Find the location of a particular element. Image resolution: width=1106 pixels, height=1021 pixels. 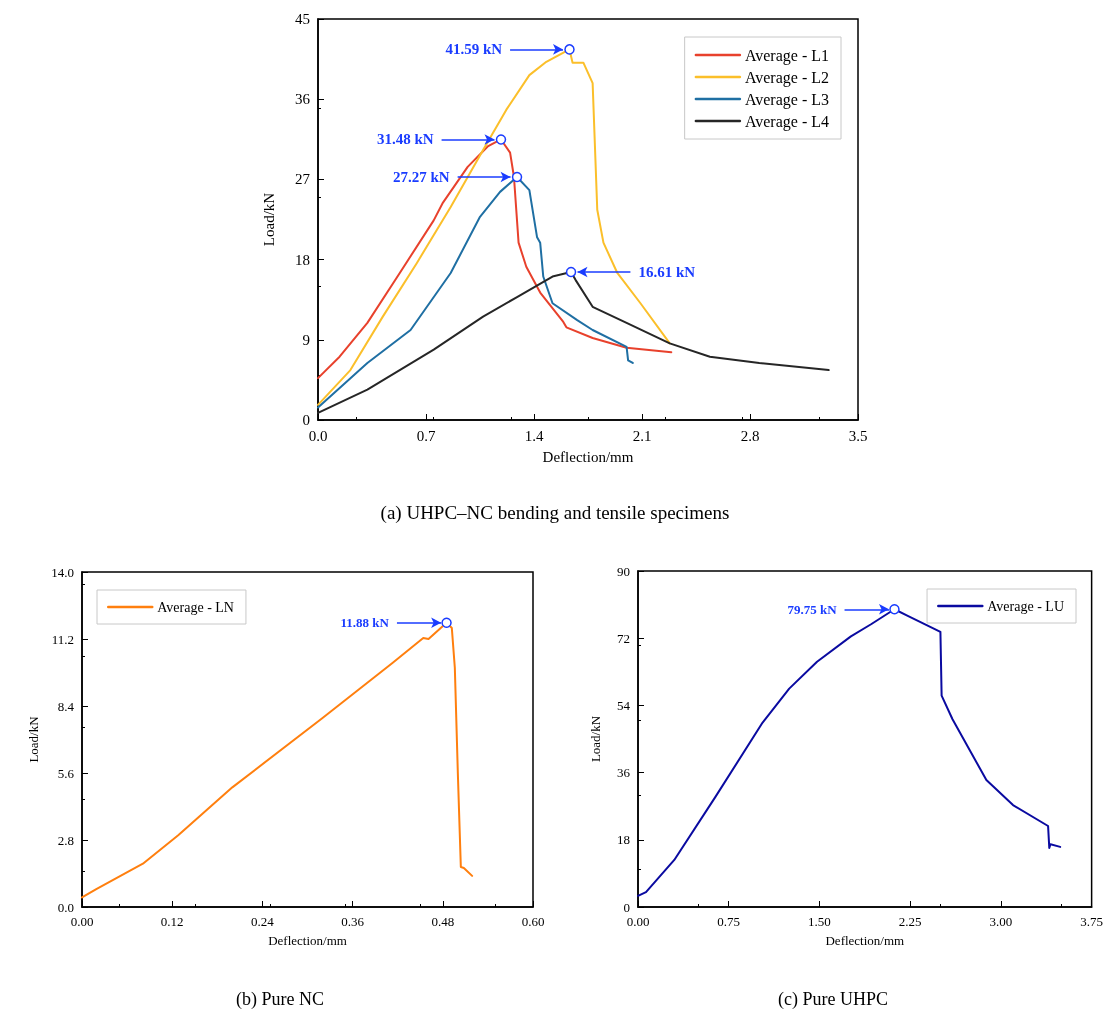

x-tick-label: 1.50 is located at coordinates (819, 921).